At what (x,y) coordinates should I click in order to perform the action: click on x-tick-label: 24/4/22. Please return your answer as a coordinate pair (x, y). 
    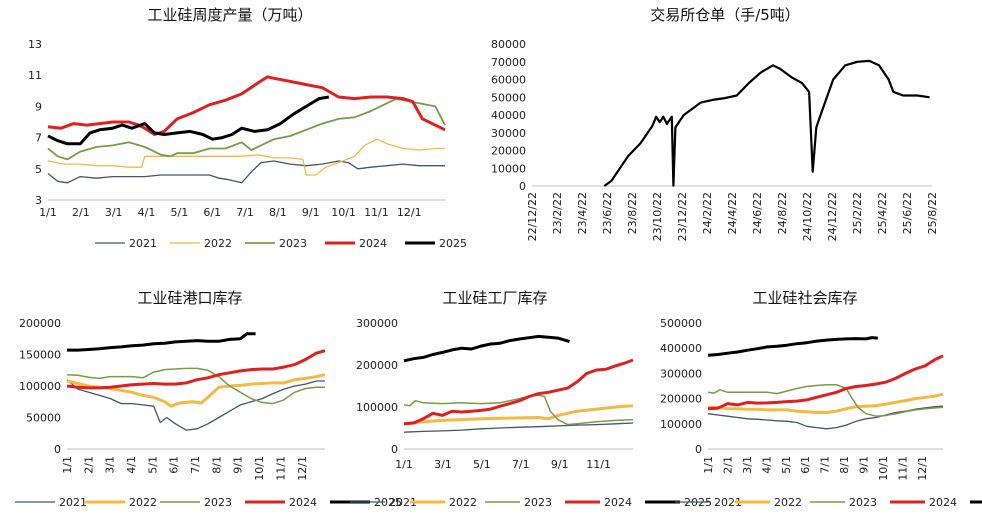
    Looking at the image, I should click on (732, 213).